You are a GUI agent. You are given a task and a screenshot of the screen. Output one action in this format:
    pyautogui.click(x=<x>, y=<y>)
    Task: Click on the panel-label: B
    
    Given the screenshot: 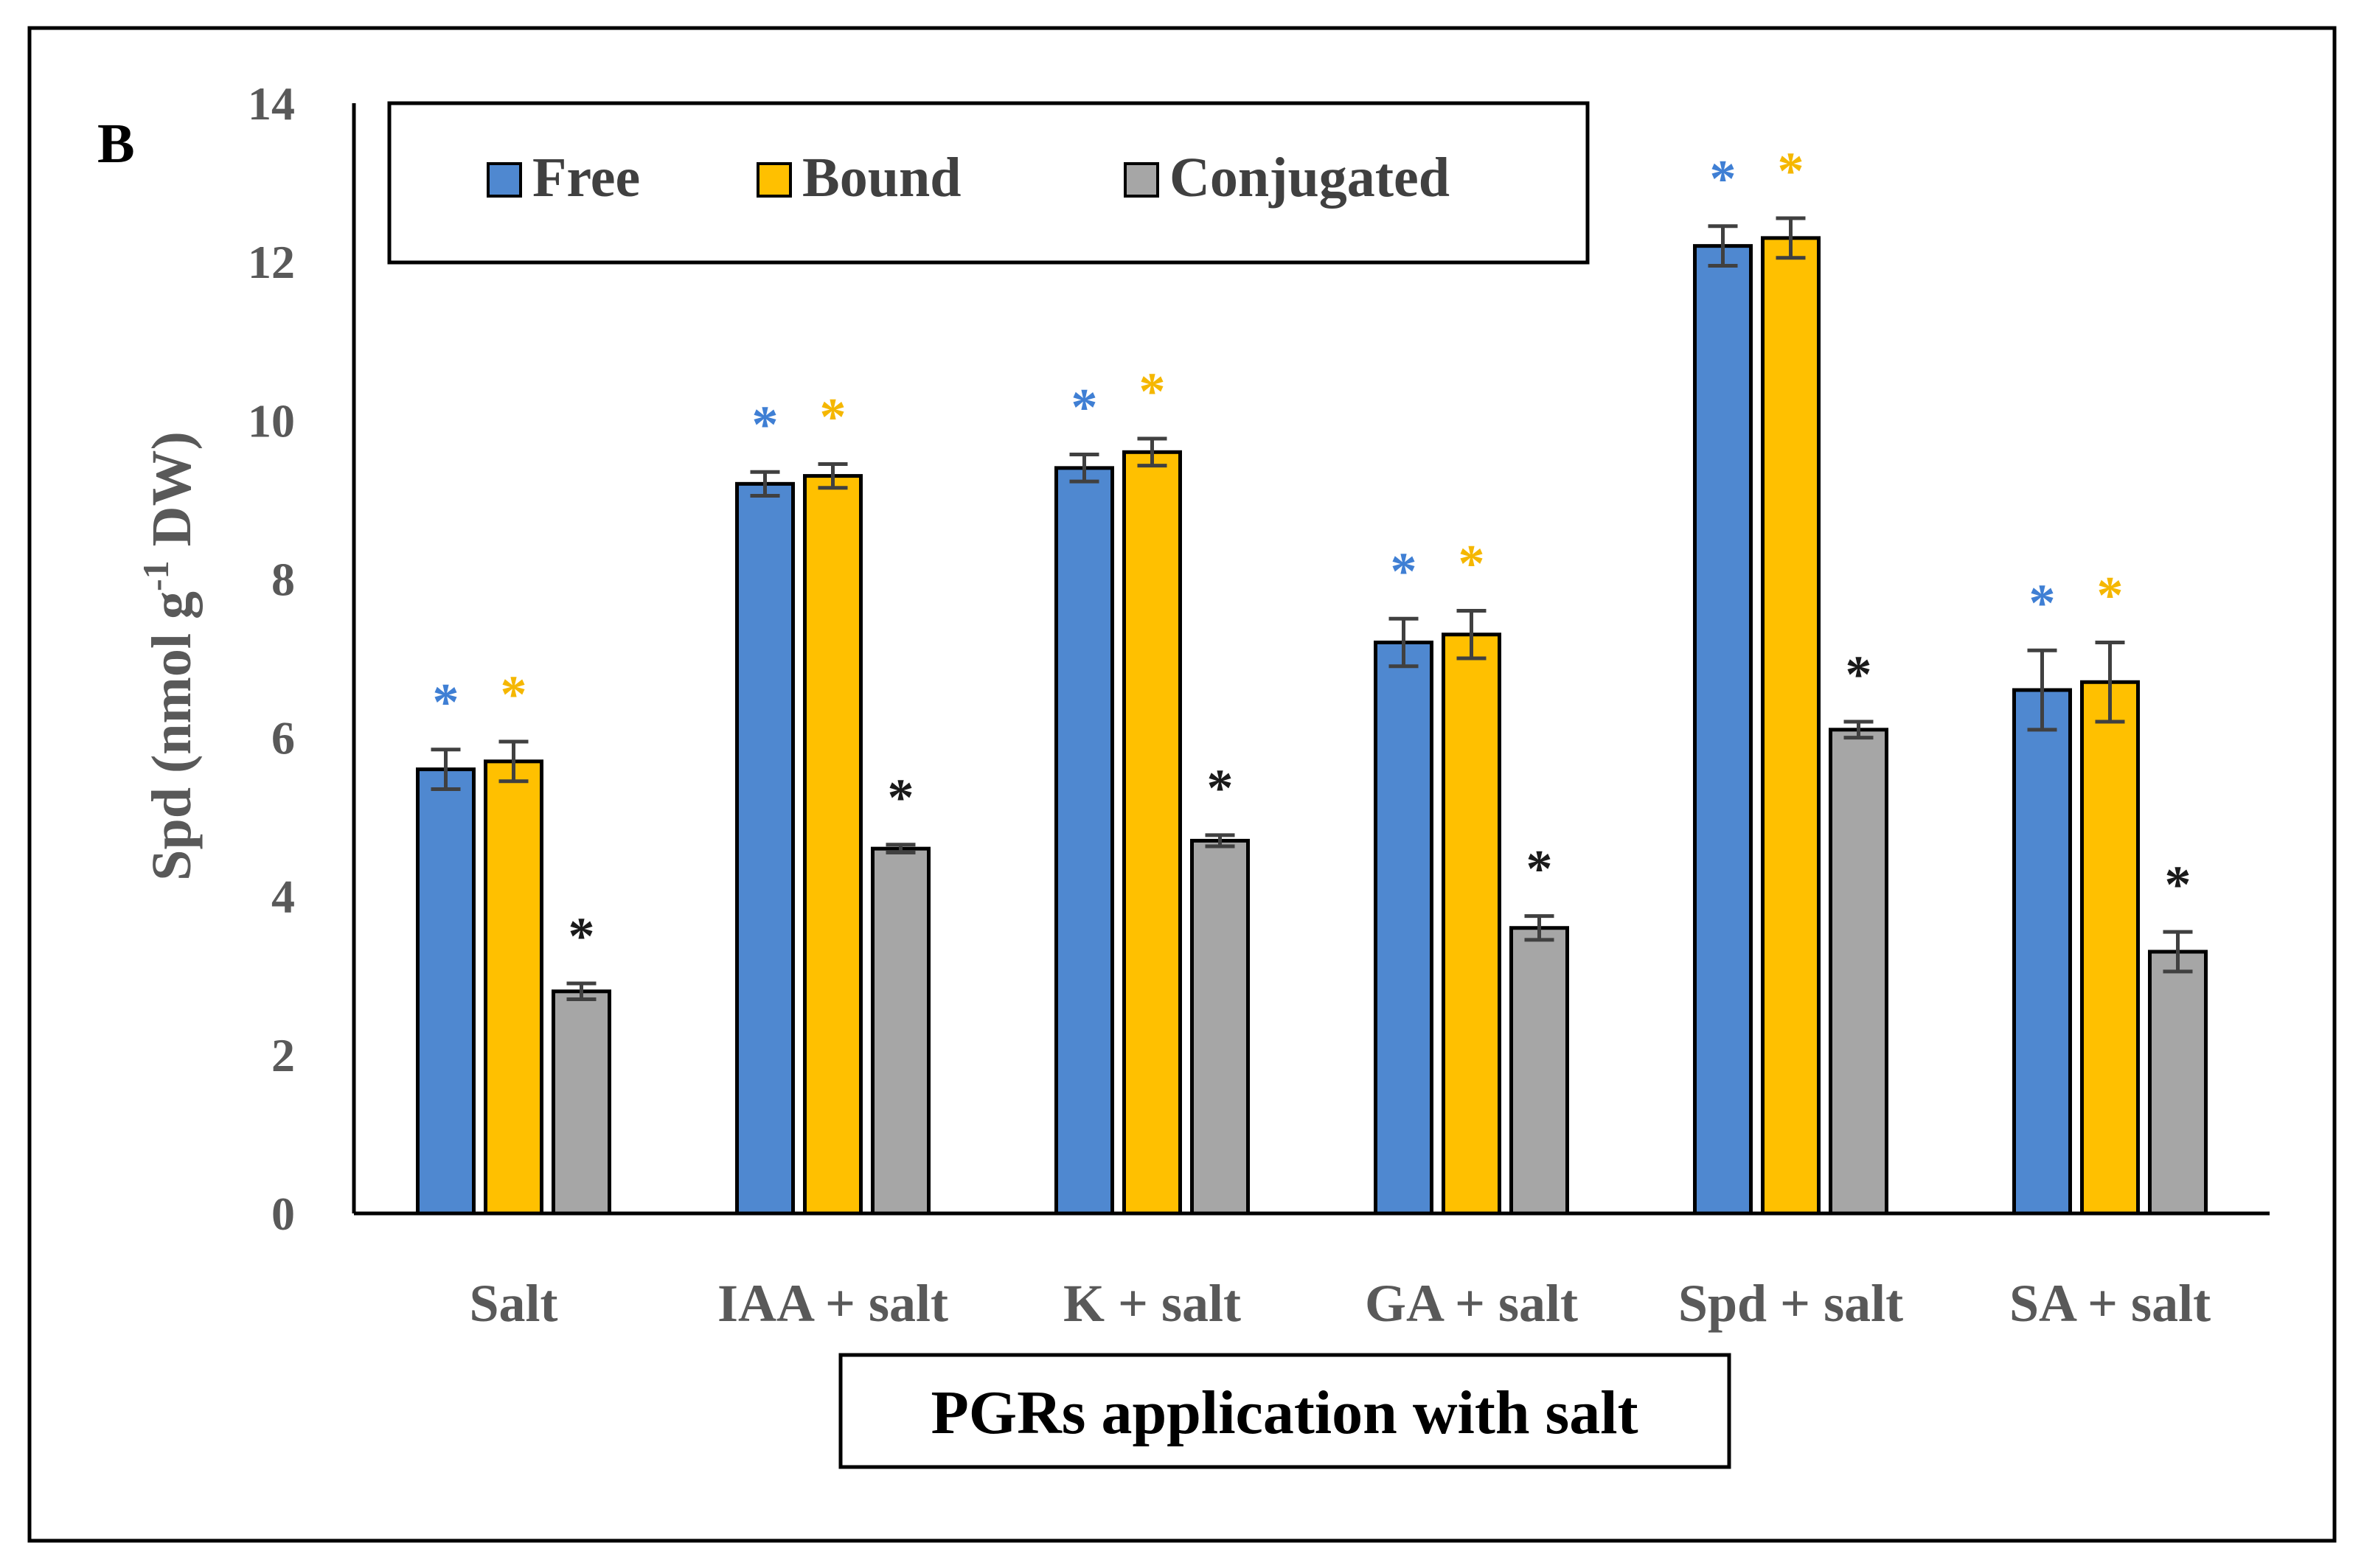 What is the action you would take?
    pyautogui.click(x=116, y=144)
    